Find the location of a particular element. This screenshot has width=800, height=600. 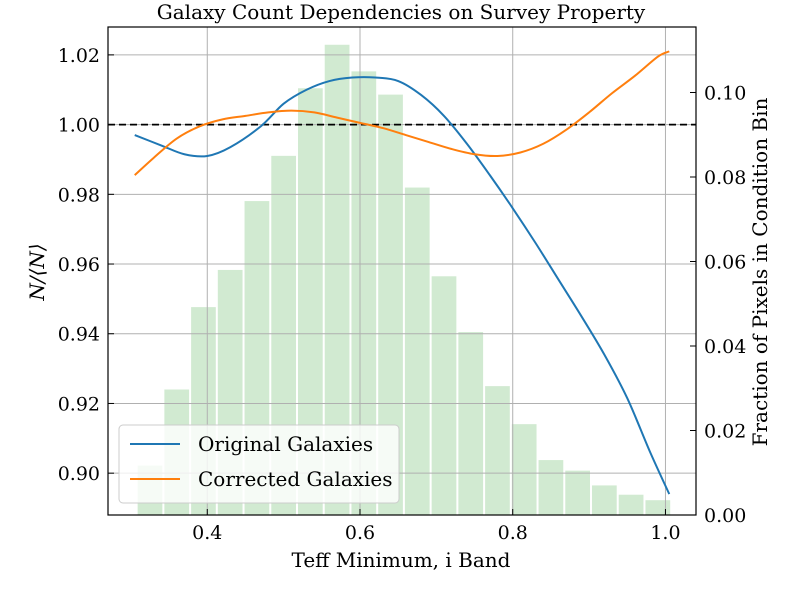

y-tick-label: 0.96 is located at coordinates (79, 265).